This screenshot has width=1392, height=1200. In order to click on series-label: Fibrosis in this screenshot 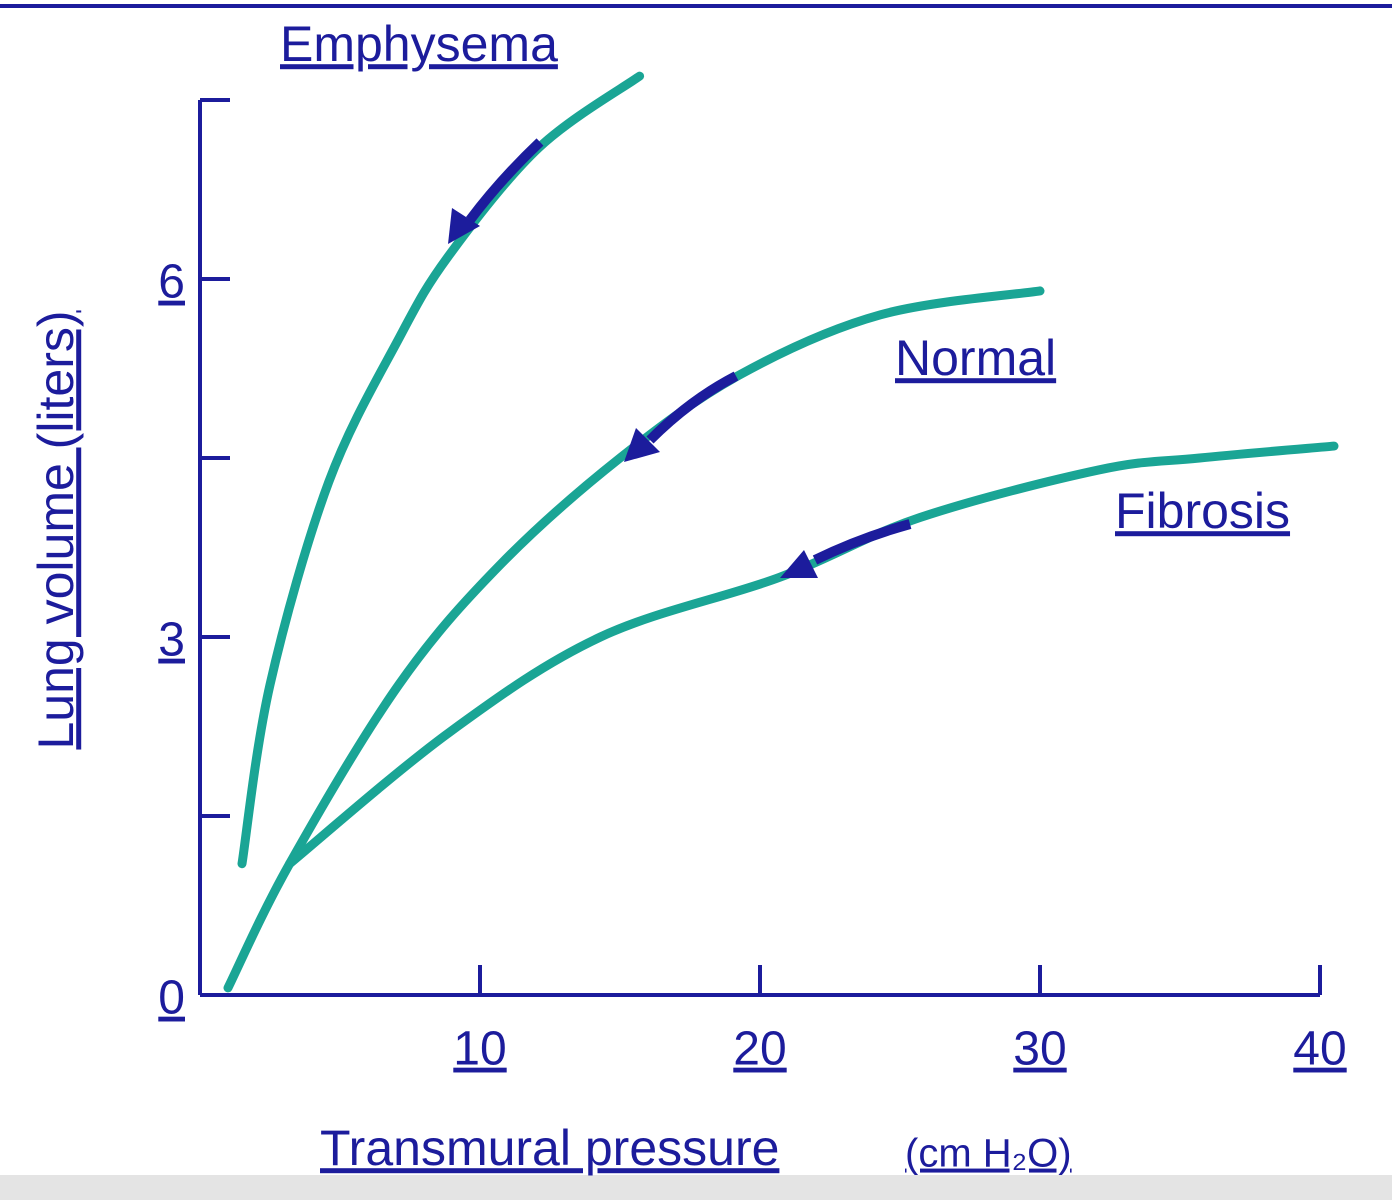, I will do `click(1202, 511)`.